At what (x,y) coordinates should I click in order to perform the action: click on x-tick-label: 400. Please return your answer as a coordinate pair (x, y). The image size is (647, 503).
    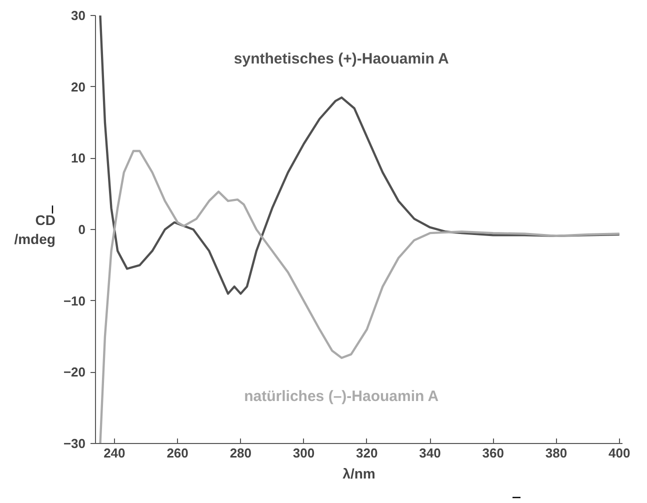
    Looking at the image, I should click on (619, 453).